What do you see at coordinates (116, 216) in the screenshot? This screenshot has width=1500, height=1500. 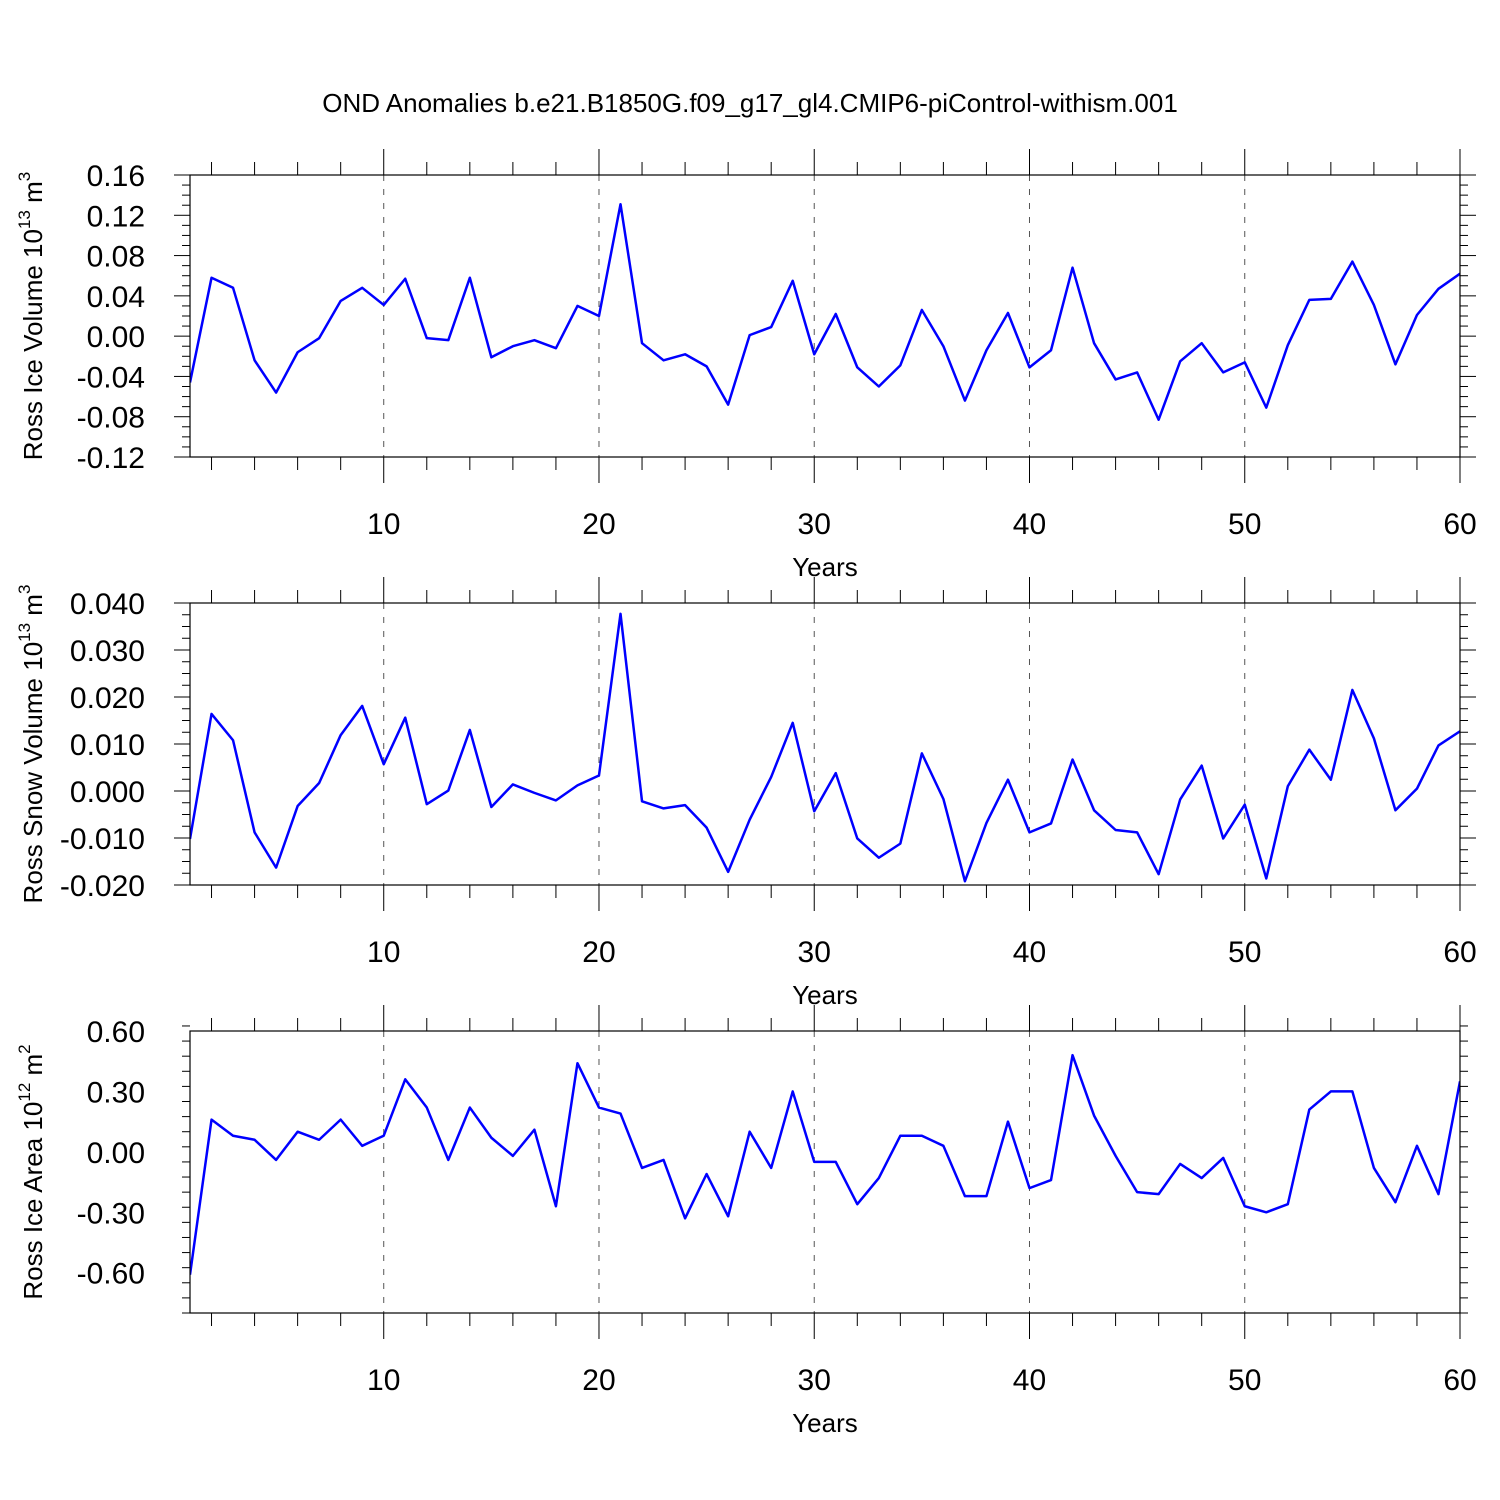 I see `y-tick-label: 0.12` at bounding box center [116, 216].